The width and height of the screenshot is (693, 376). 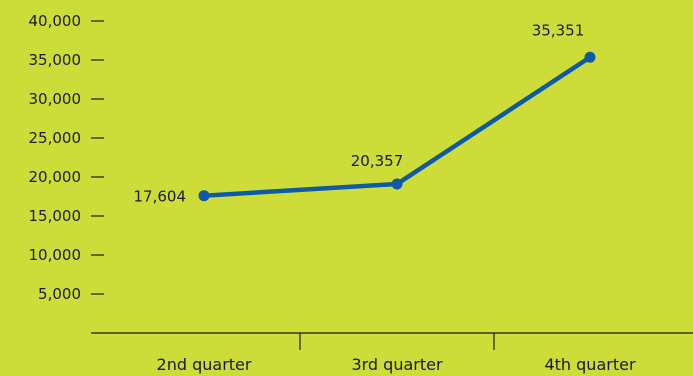 What do you see at coordinates (55, 21) in the screenshot?
I see `y-tick-label: 40,000` at bounding box center [55, 21].